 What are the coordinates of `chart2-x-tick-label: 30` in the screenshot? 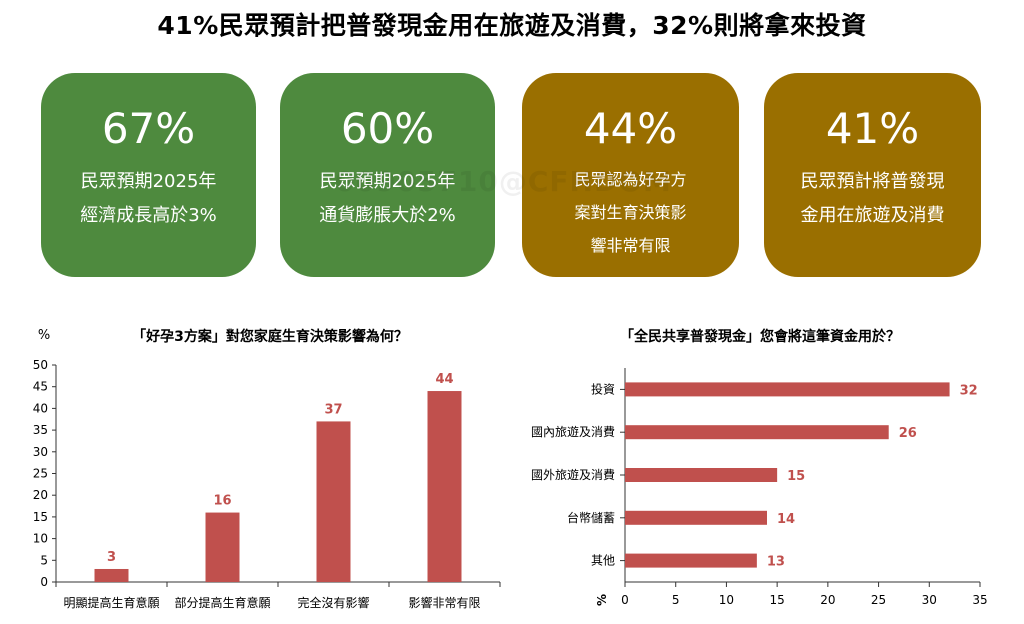 It's located at (929, 600).